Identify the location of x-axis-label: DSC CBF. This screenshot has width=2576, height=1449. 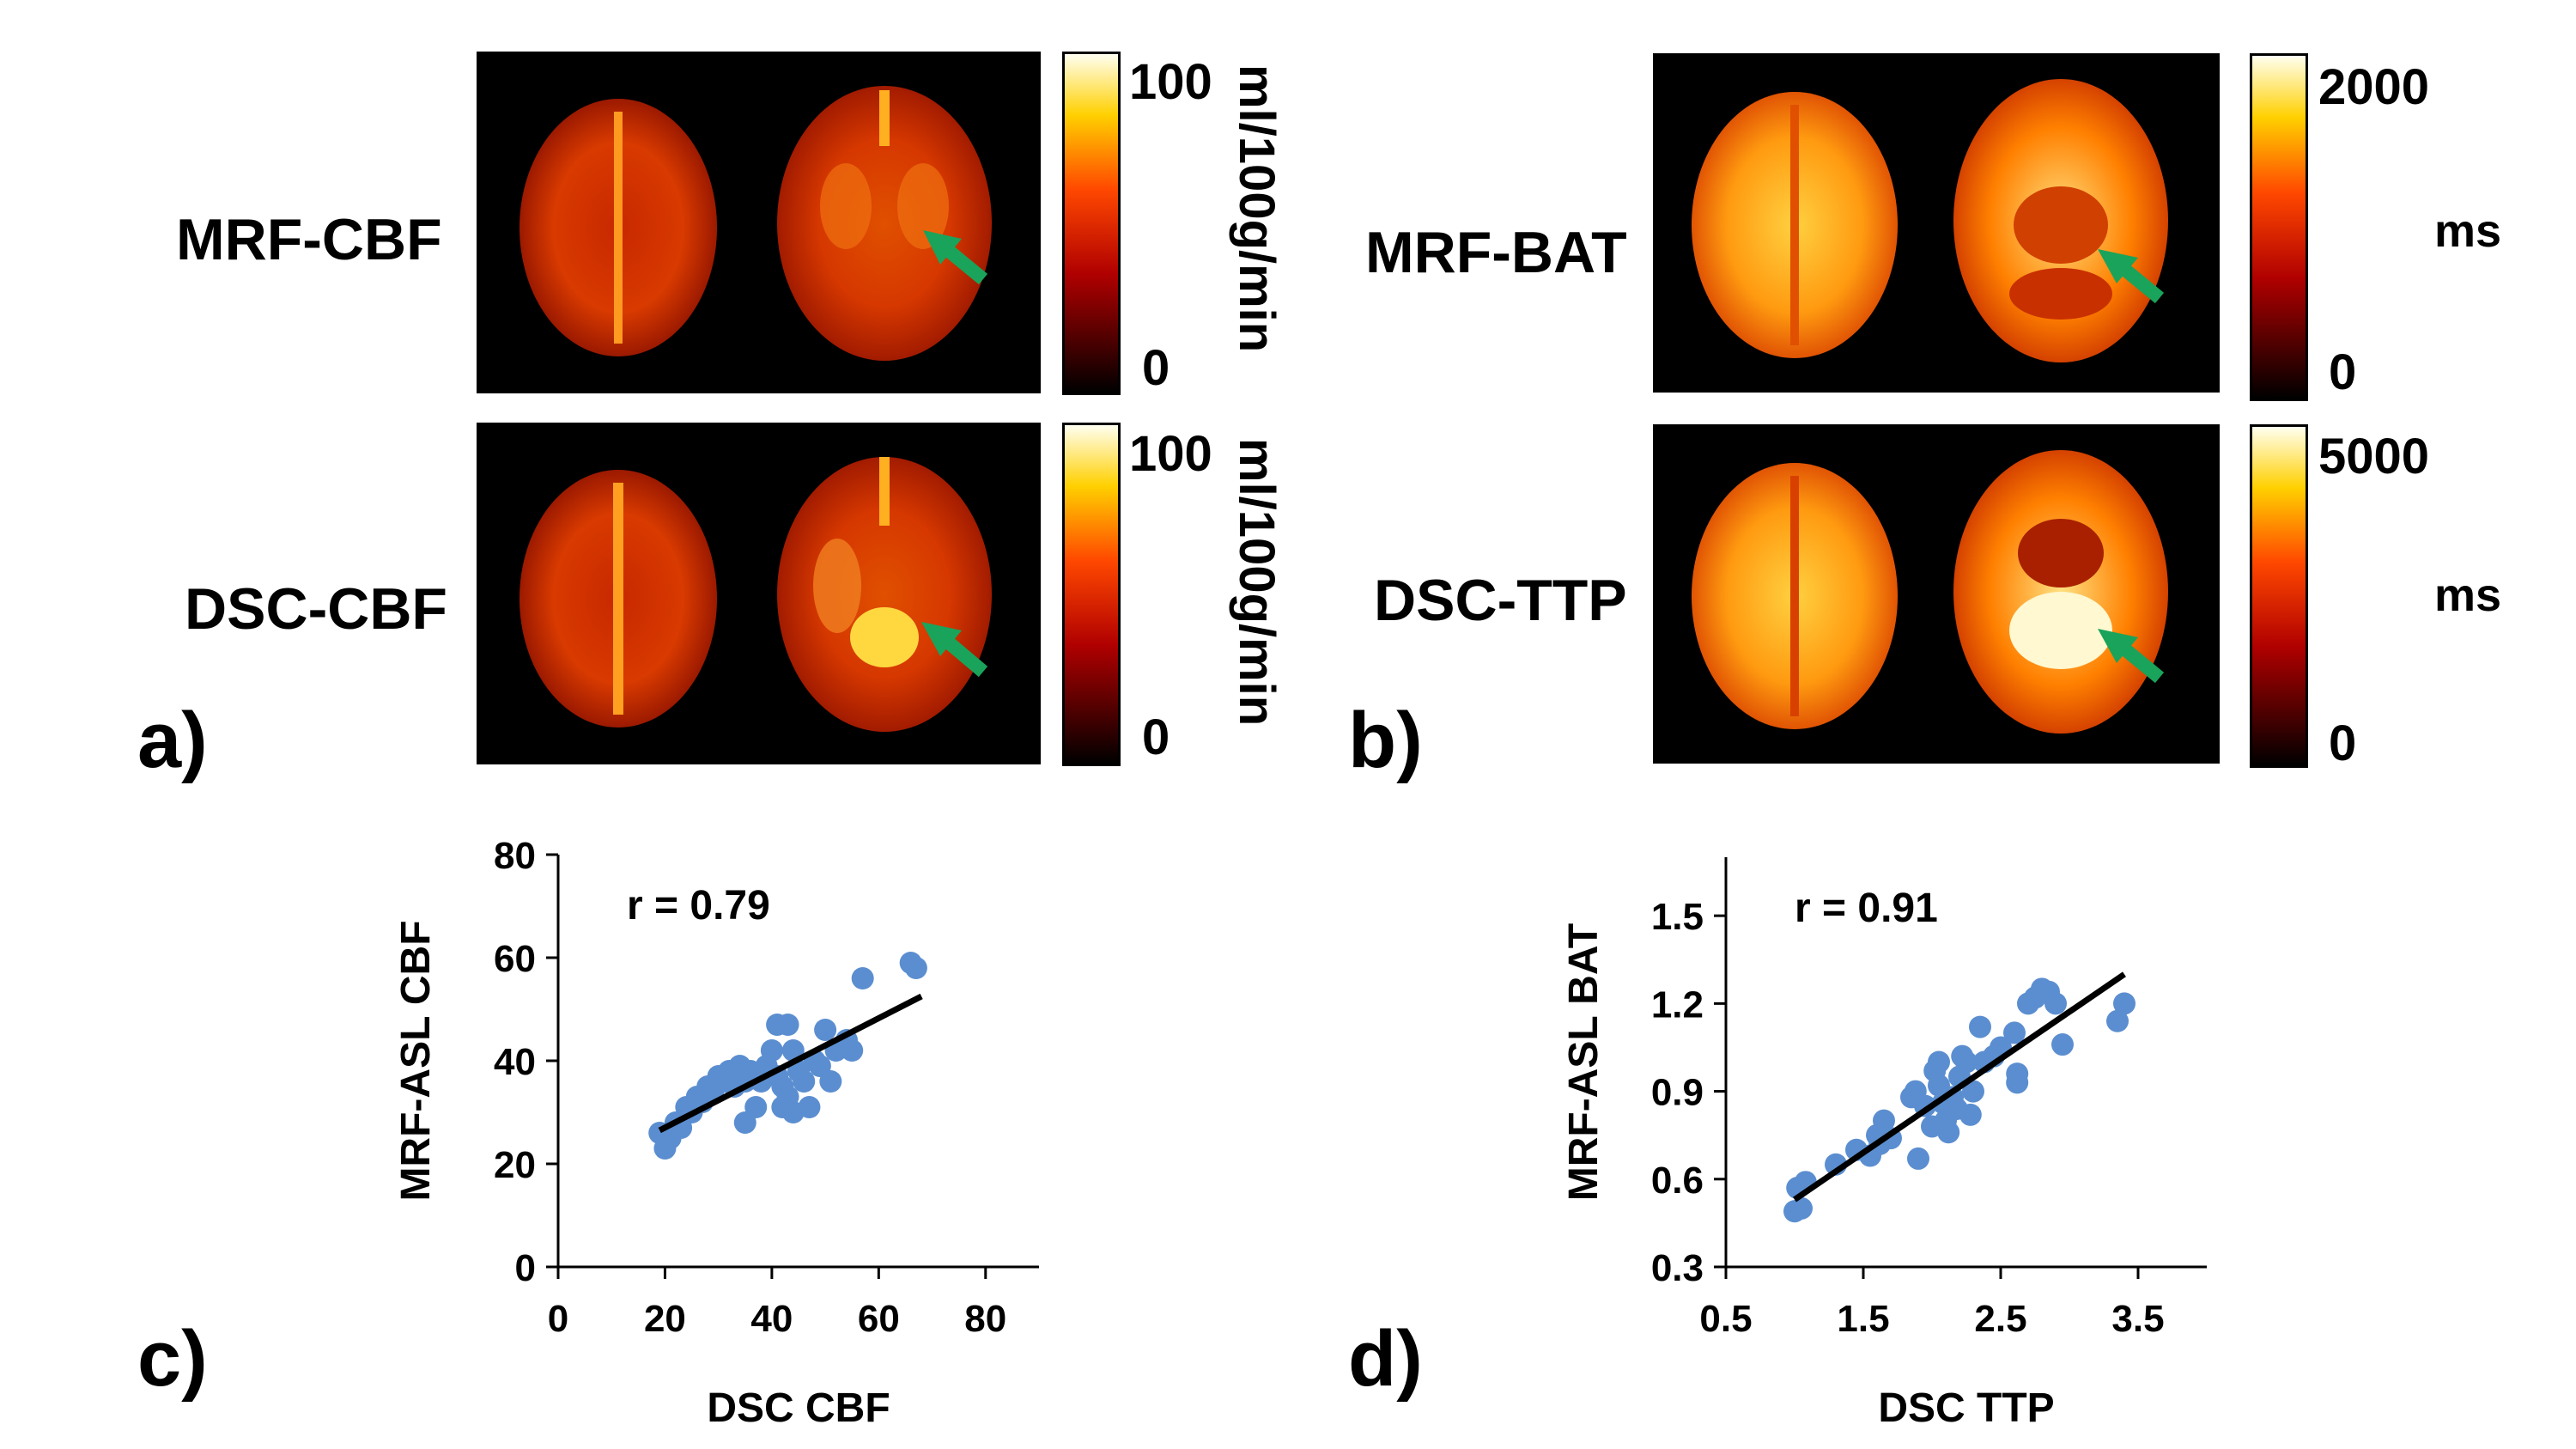
(799, 1408).